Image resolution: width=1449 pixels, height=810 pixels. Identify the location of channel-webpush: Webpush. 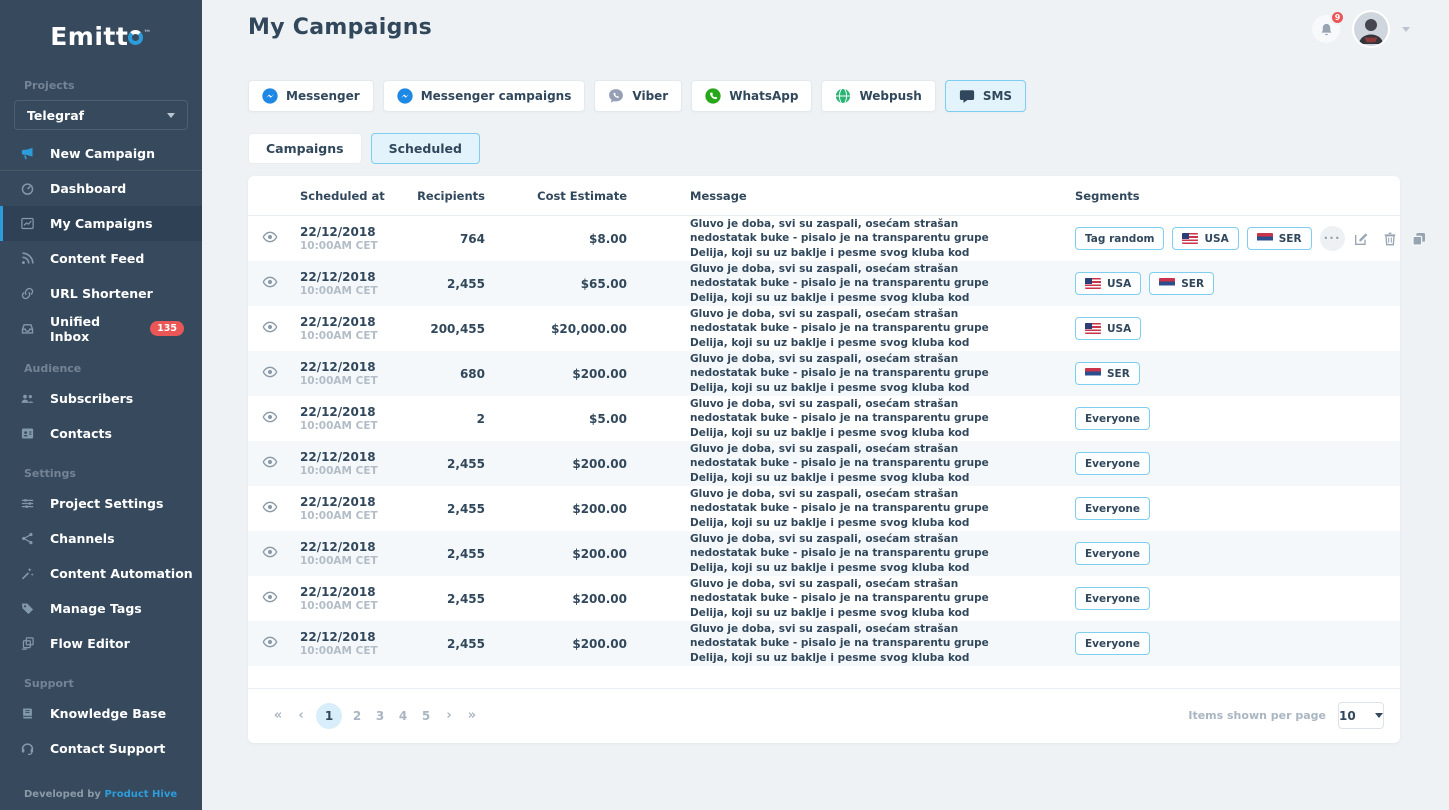
(878, 96).